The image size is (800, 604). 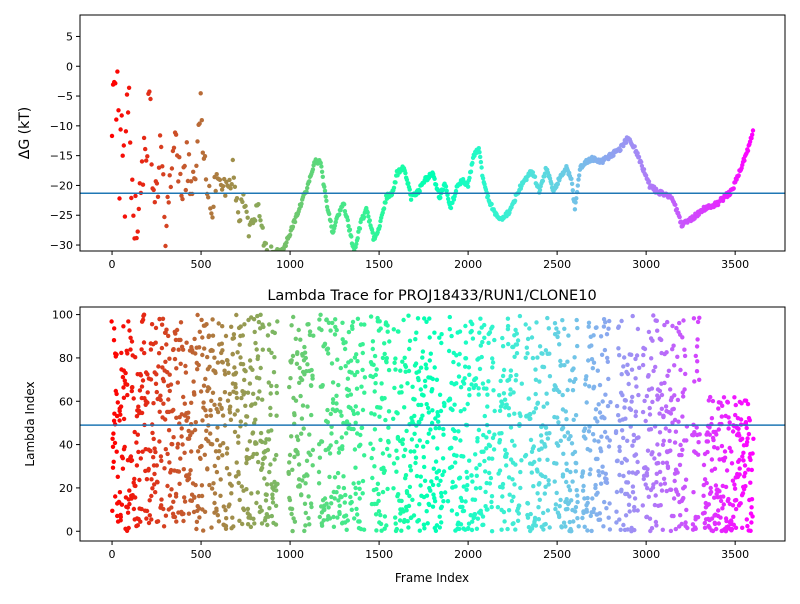 What do you see at coordinates (290, 264) in the screenshot?
I see `top-x-tick-label: 1000` at bounding box center [290, 264].